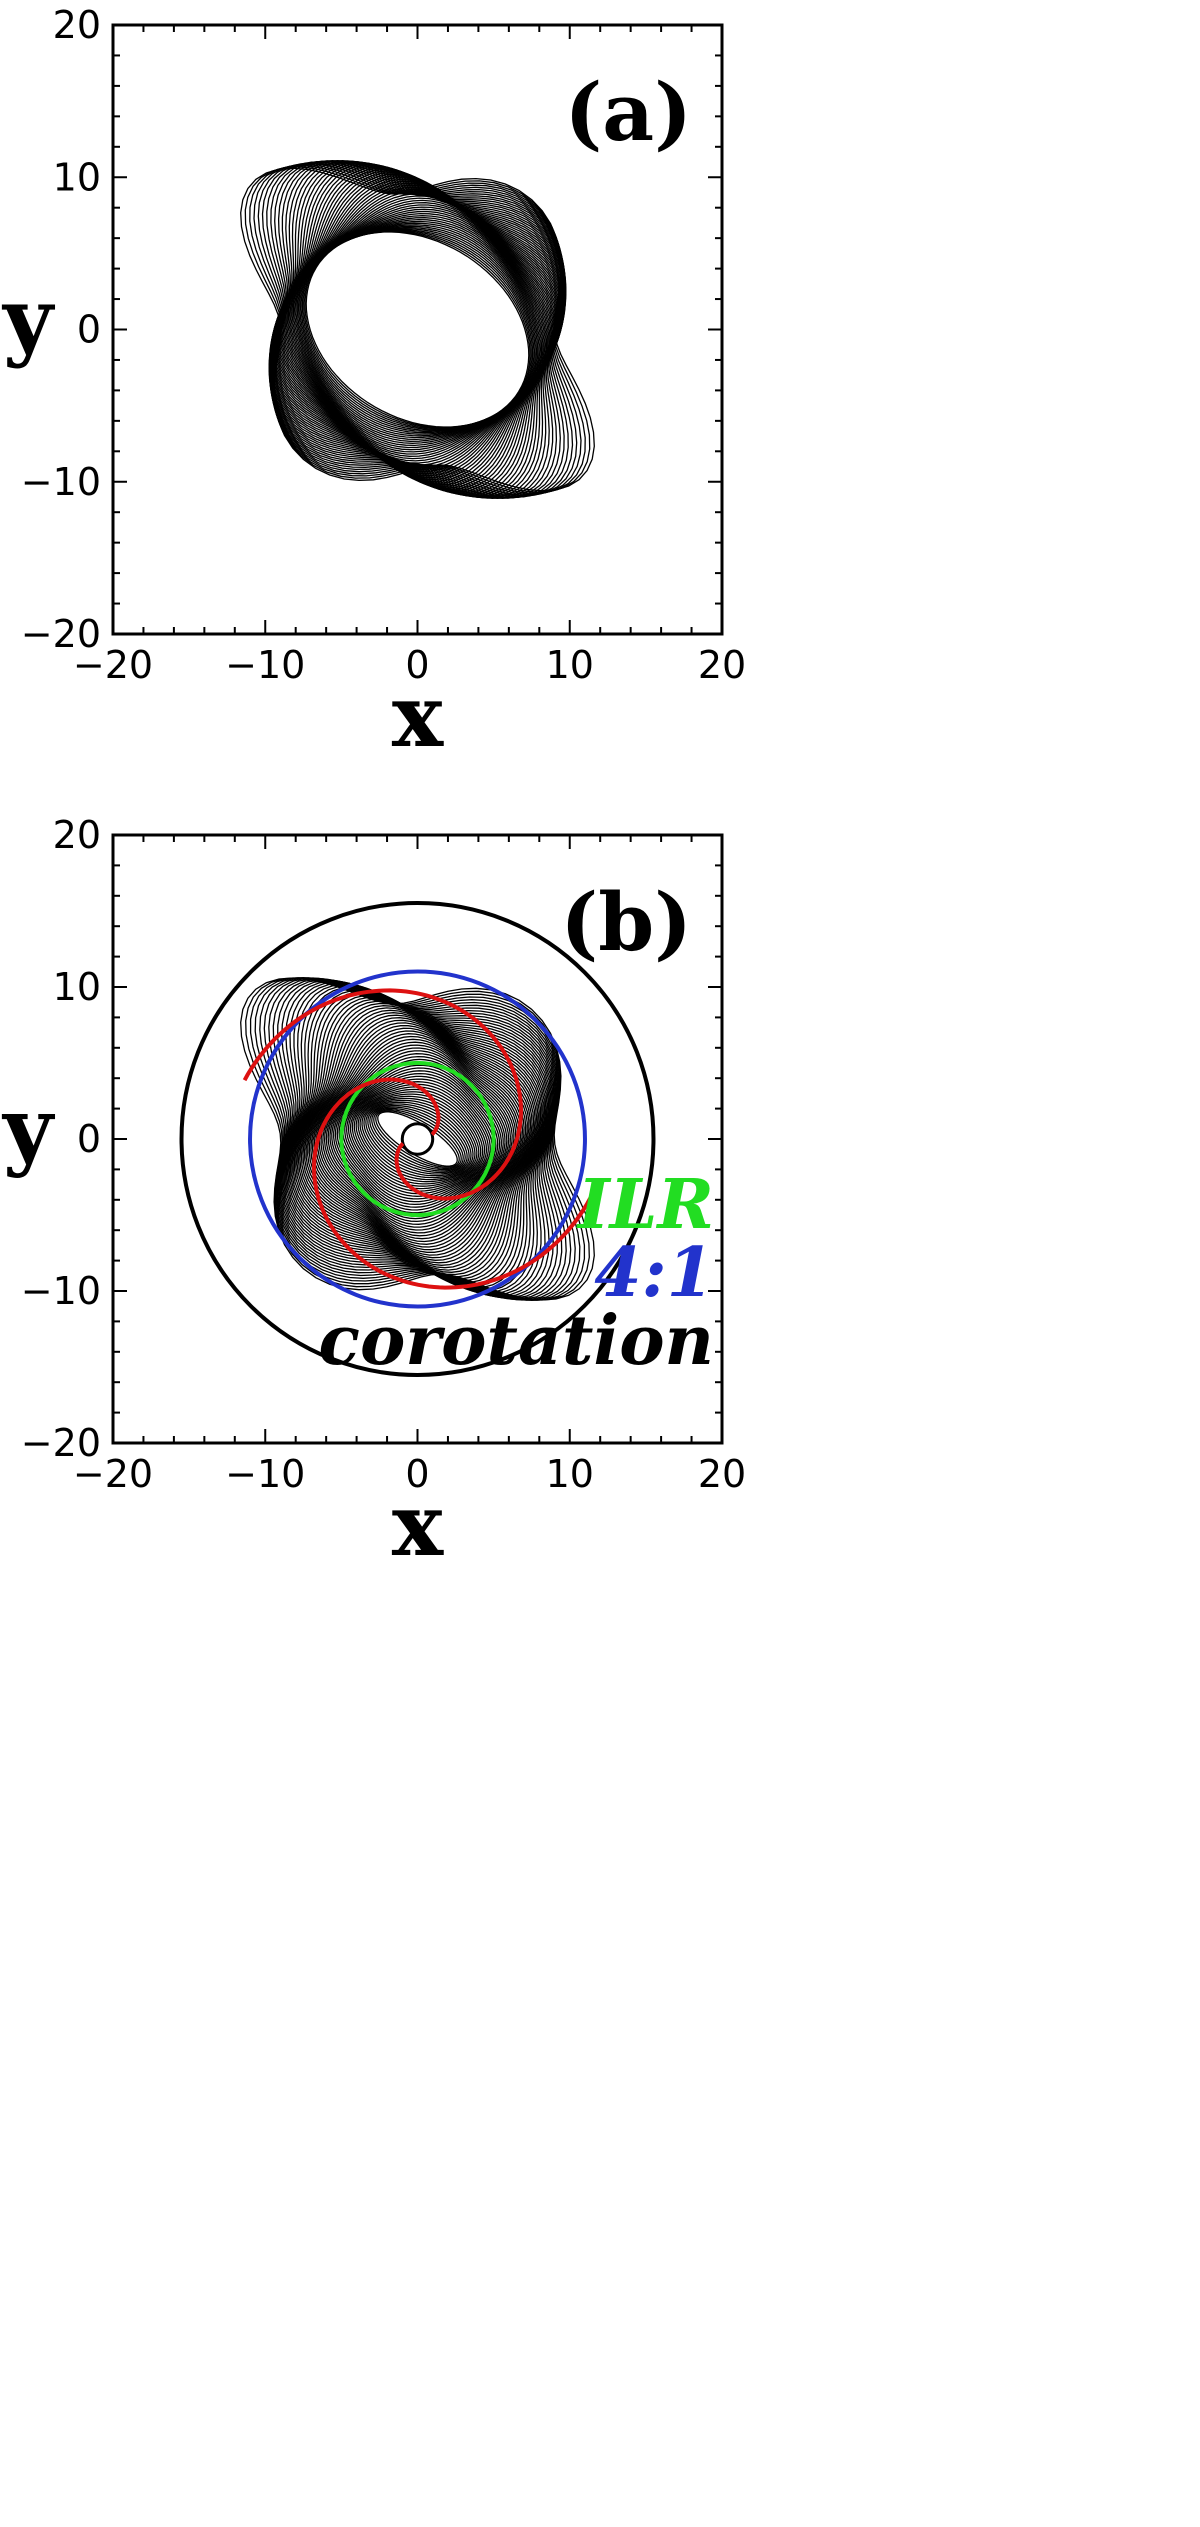  What do you see at coordinates (28, 320) in the screenshot?
I see `y-axis-label-a: y` at bounding box center [28, 320].